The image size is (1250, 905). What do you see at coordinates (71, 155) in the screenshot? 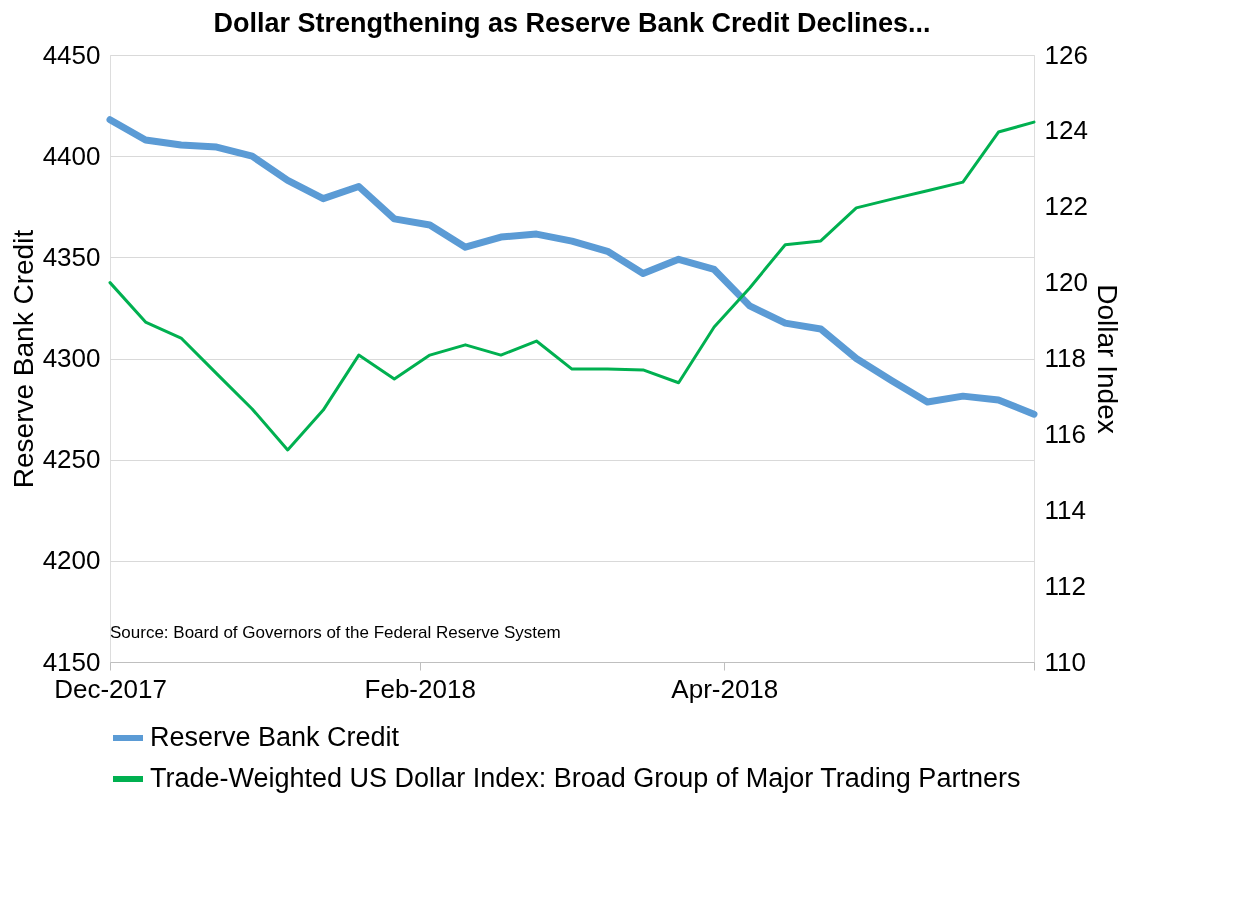
I see `y-tick-label: 4400` at bounding box center [71, 155].